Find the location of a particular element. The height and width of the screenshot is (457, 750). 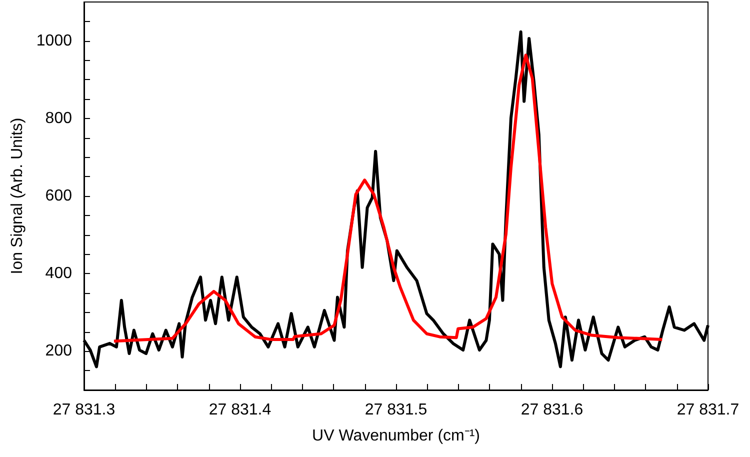

x-tick-label: 27 831.6 is located at coordinates (552, 410).